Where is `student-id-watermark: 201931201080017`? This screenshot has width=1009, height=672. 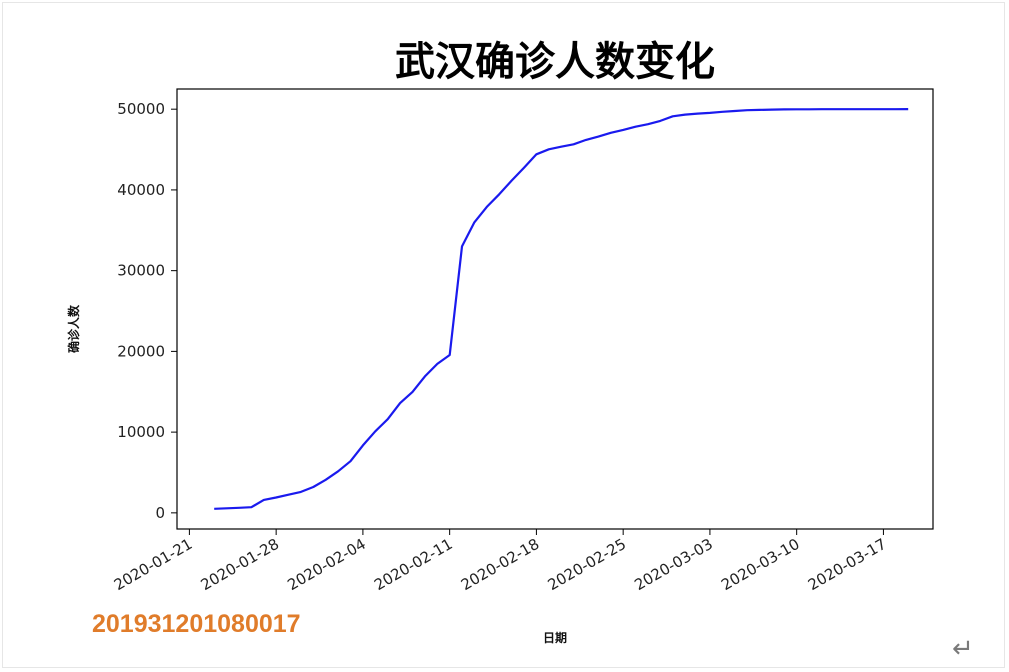
student-id-watermark: 201931201080017 is located at coordinates (196, 624).